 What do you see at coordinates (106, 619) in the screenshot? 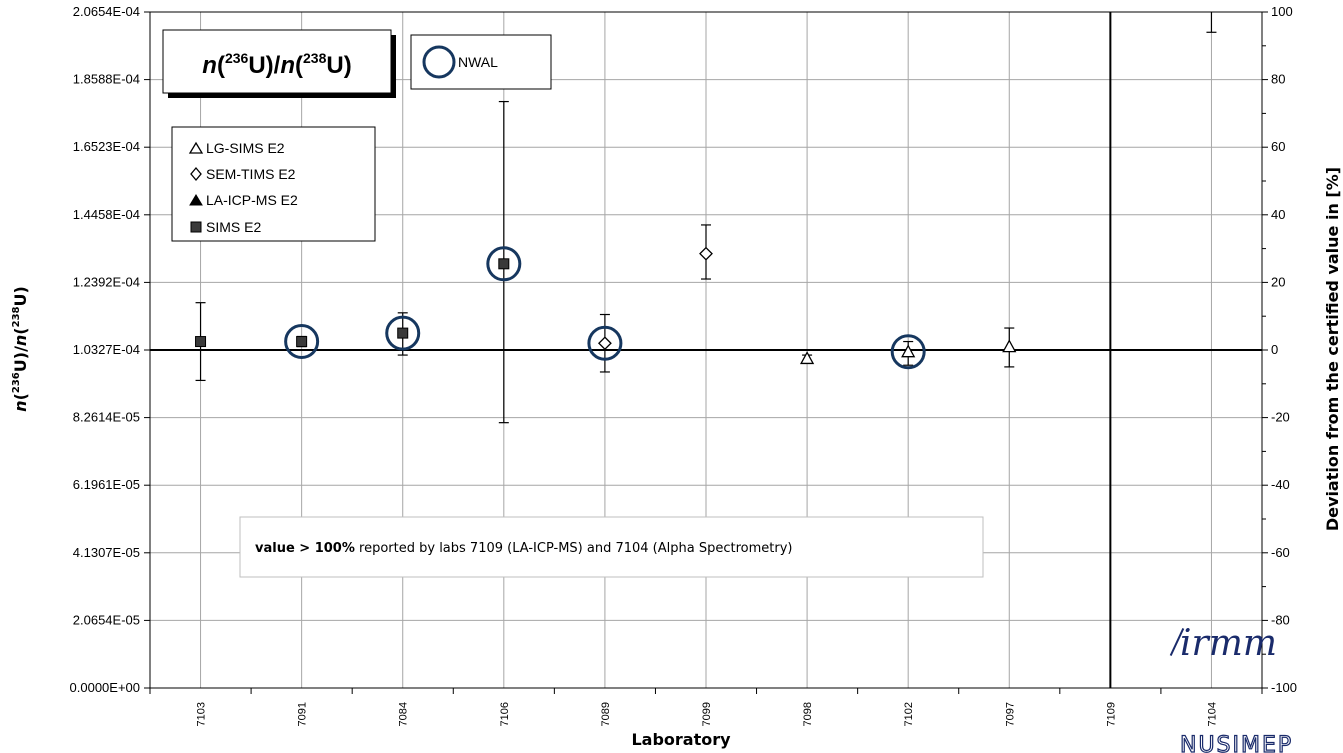
I see `y-left-tick-label: 2.0654E-05` at bounding box center [106, 619].